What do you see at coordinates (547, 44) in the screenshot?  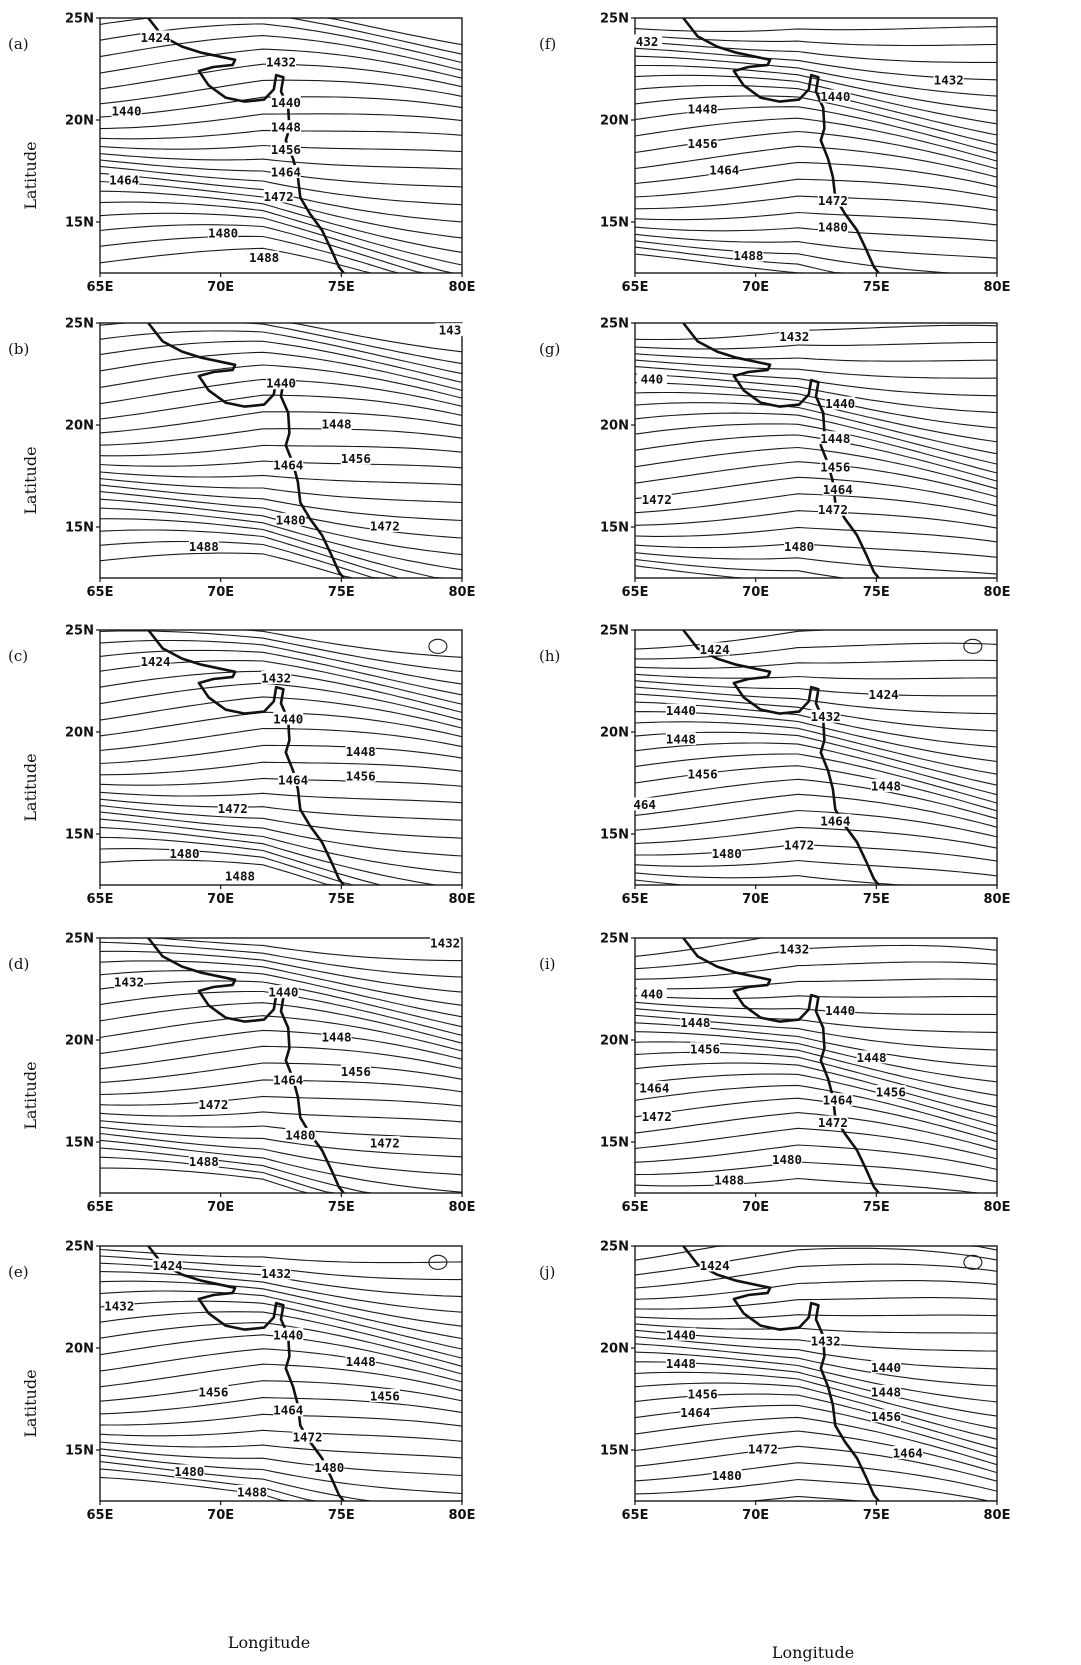 I see `panel-label: (f)` at bounding box center [547, 44].